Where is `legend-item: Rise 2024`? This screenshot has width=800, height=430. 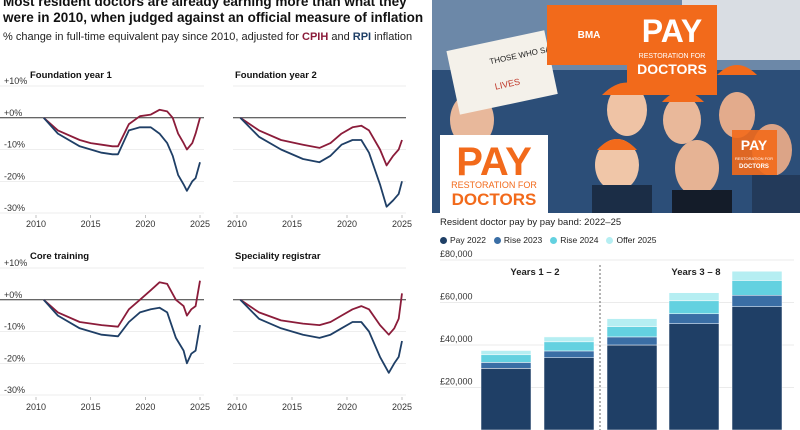 legend-item: Rise 2024 is located at coordinates (574, 240).